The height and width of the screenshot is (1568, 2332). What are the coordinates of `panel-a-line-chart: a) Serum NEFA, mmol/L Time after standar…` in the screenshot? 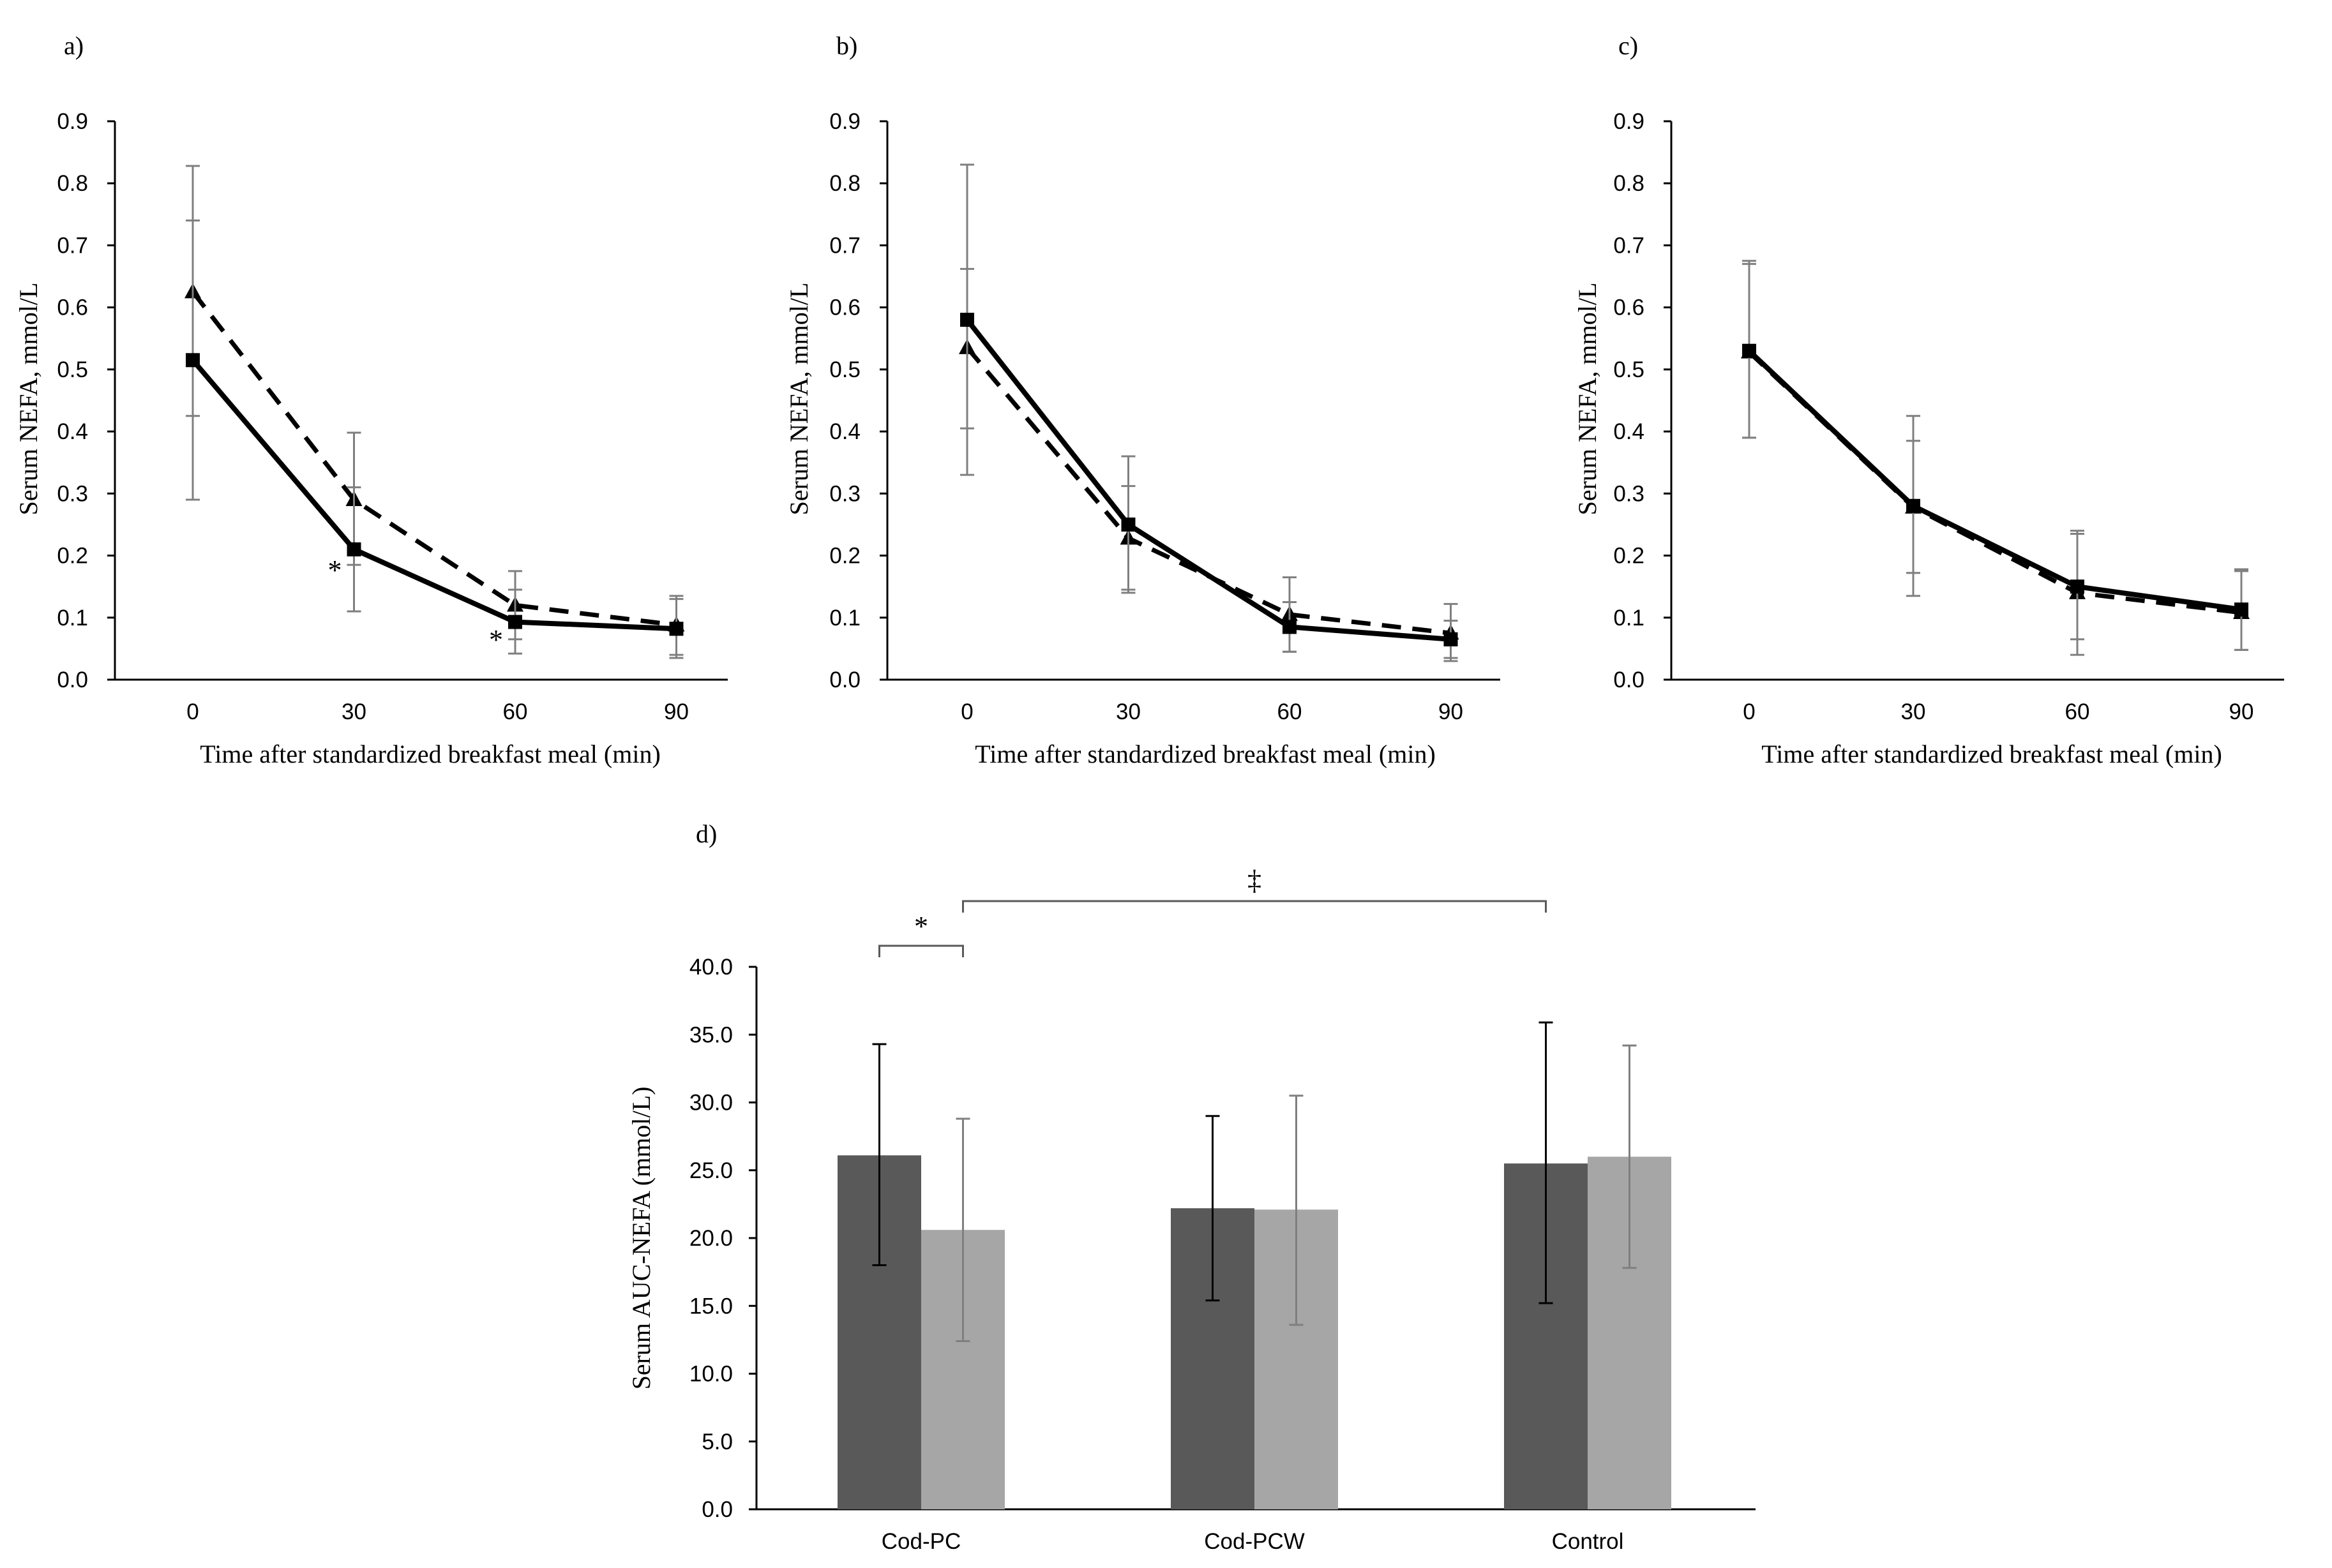 It's located at (371, 400).